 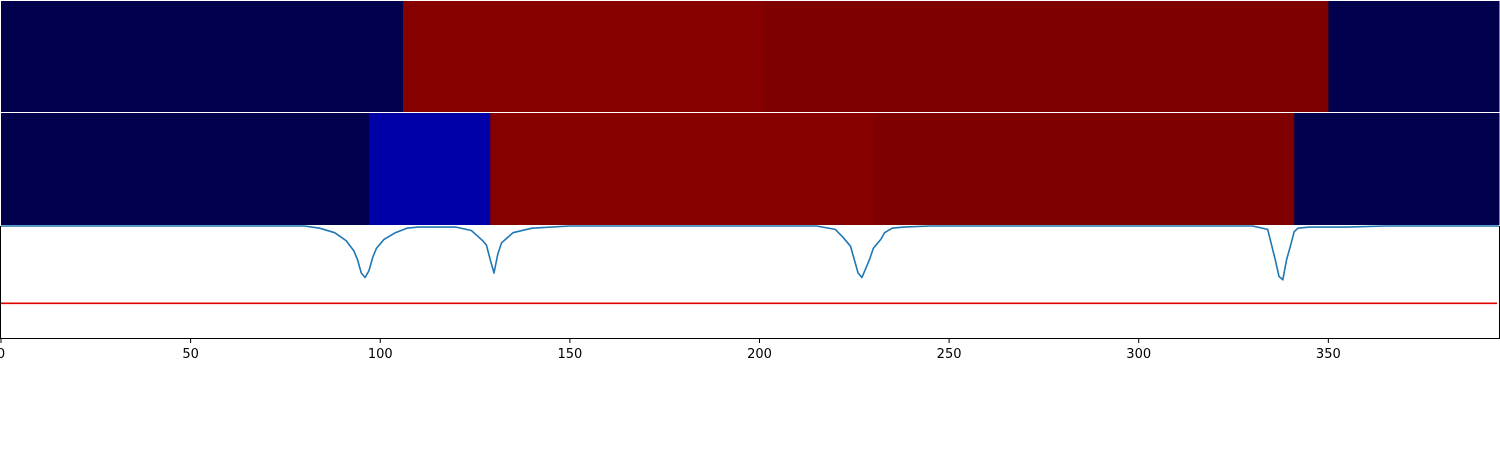 I want to click on x-tick-label-350: 350, so click(x=1328, y=354).